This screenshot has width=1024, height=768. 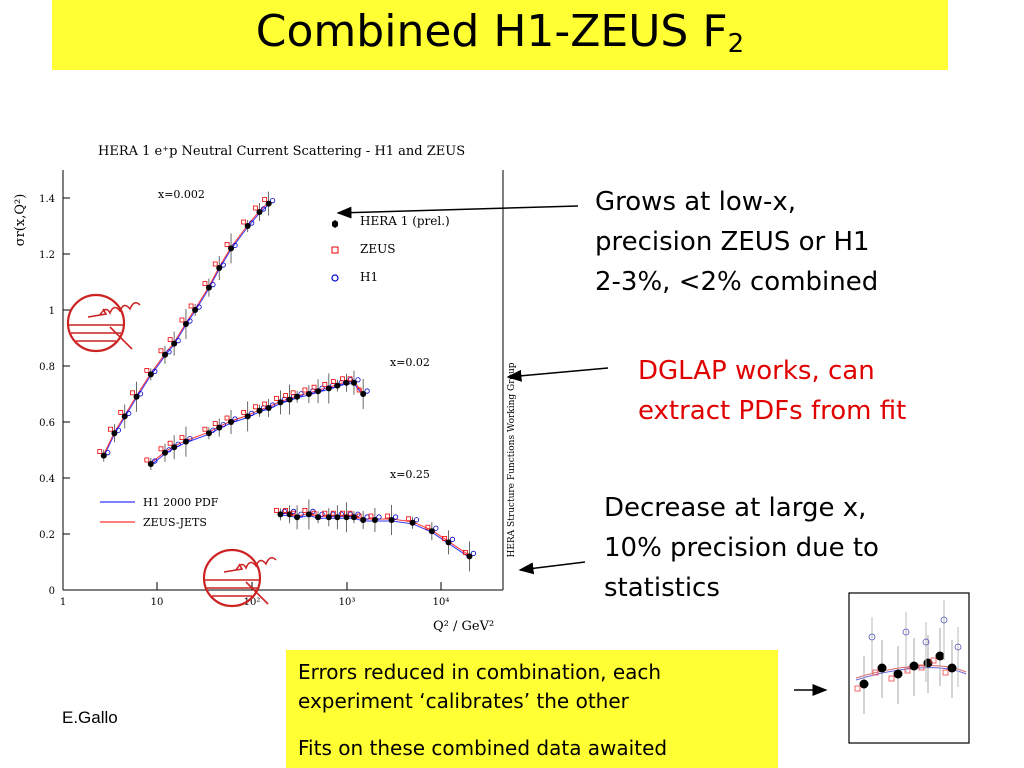 I want to click on series-label: x=0.02, so click(x=410, y=362).